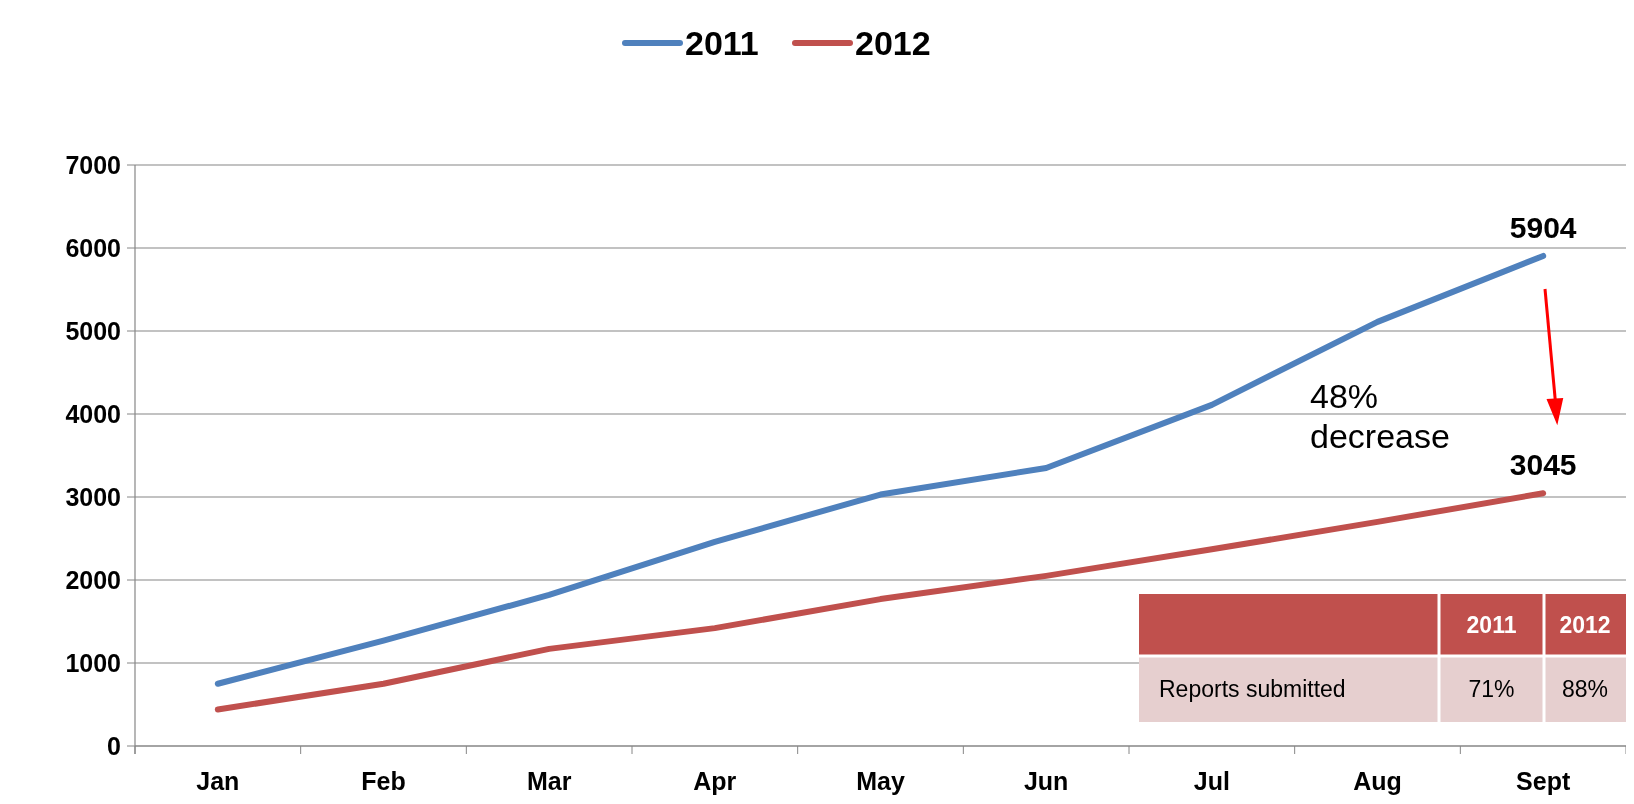  What do you see at coordinates (1543, 781) in the screenshot?
I see `x-tick-label: Sept` at bounding box center [1543, 781].